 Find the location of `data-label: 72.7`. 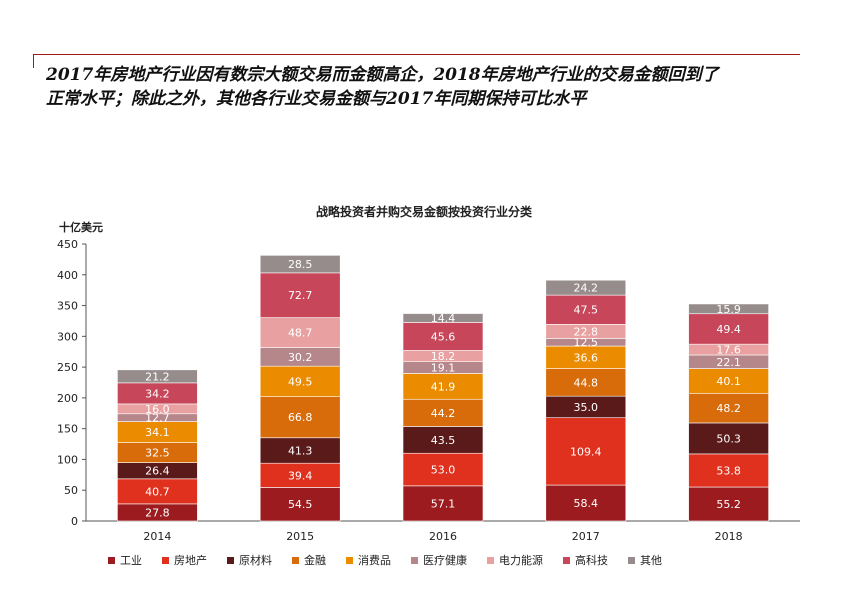

data-label: 72.7 is located at coordinates (300, 295).